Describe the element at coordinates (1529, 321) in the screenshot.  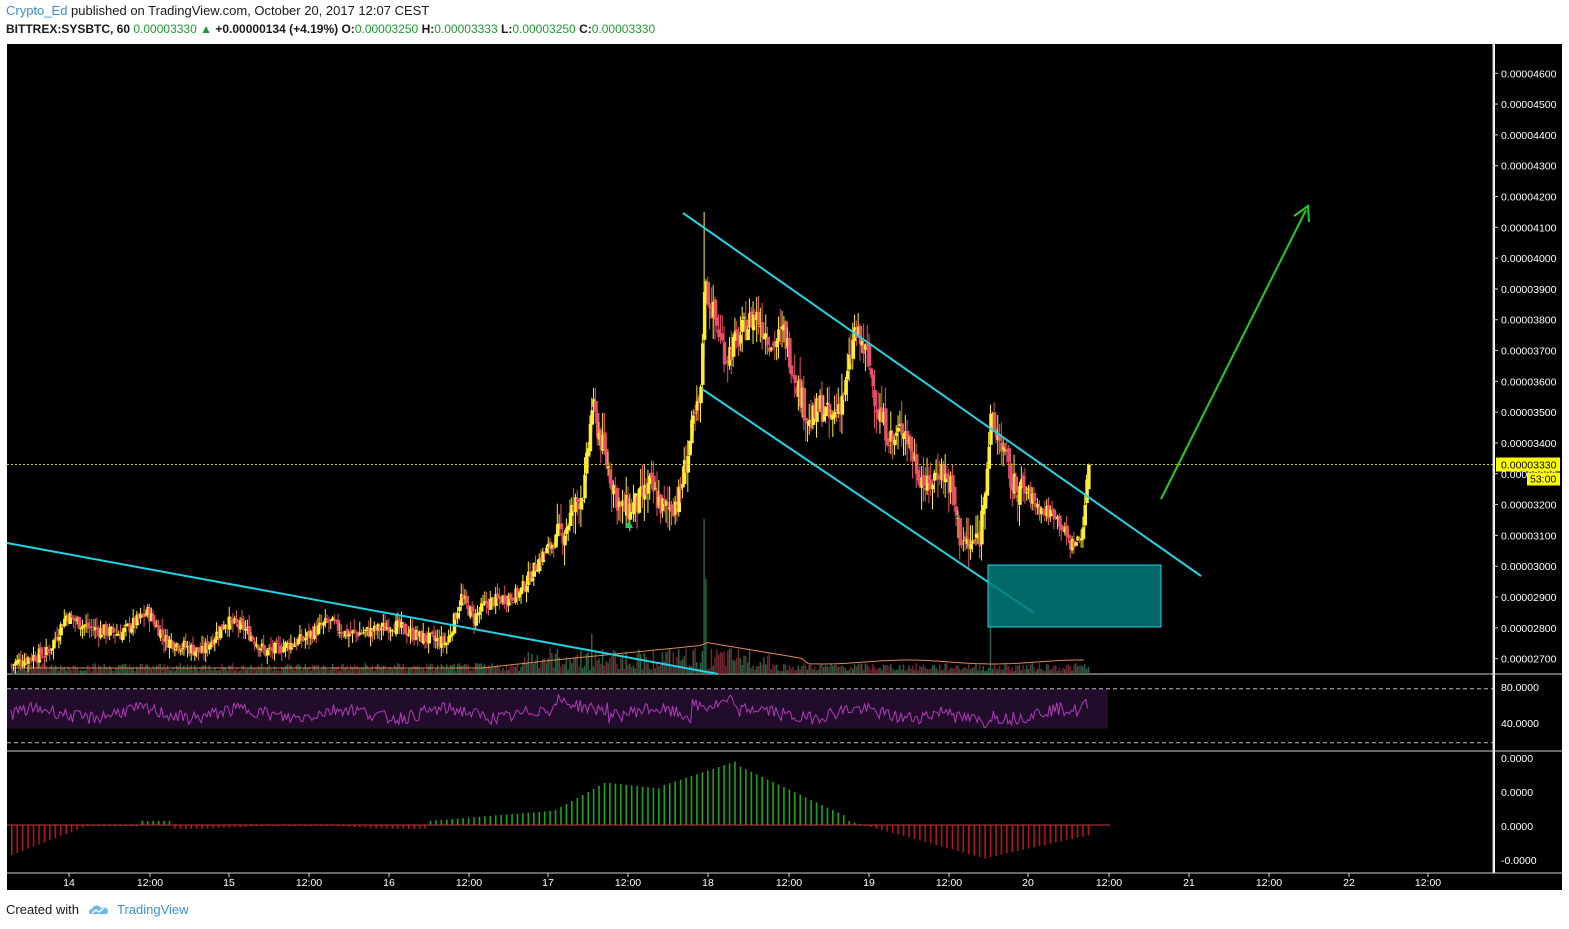
I see `price-tick-label: 0.00003800` at that location.